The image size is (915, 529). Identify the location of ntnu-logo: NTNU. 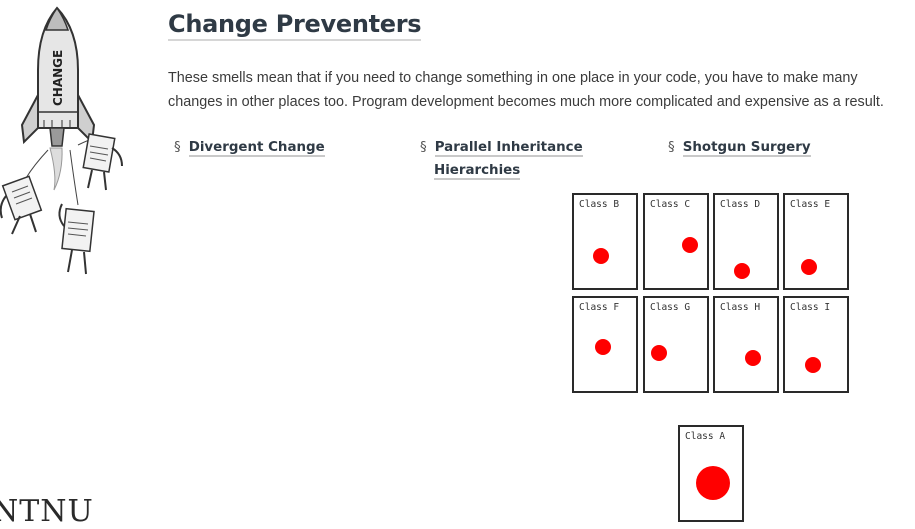
(47, 511).